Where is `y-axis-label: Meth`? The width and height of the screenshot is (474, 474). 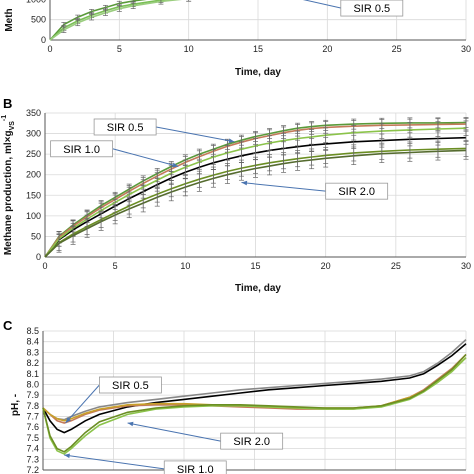
y-axis-label: Meth is located at coordinates (9, 19).